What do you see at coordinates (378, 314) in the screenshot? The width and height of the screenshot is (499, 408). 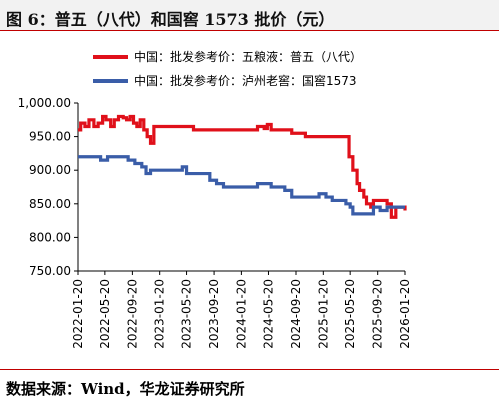 I see `x-tick-label: 2025-09-20` at bounding box center [378, 314].